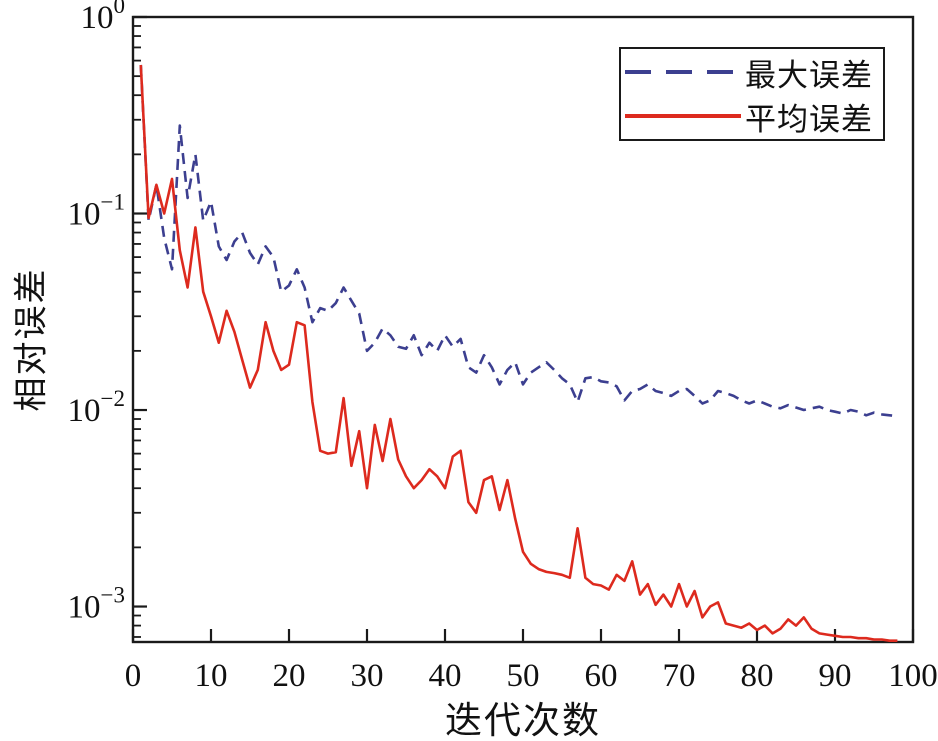  I want to click on legend-item-max-error: 最大误差, so click(752, 73).